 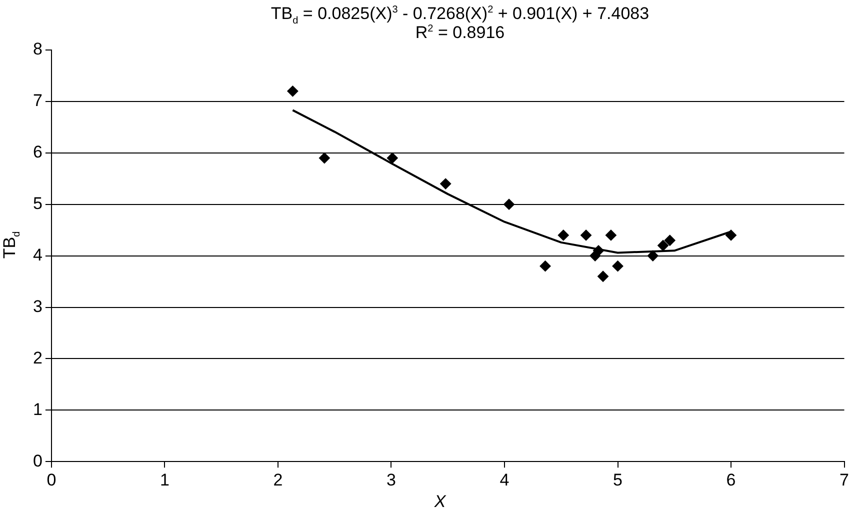 What do you see at coordinates (37, 100) in the screenshot?
I see `y-tick-label: 7` at bounding box center [37, 100].